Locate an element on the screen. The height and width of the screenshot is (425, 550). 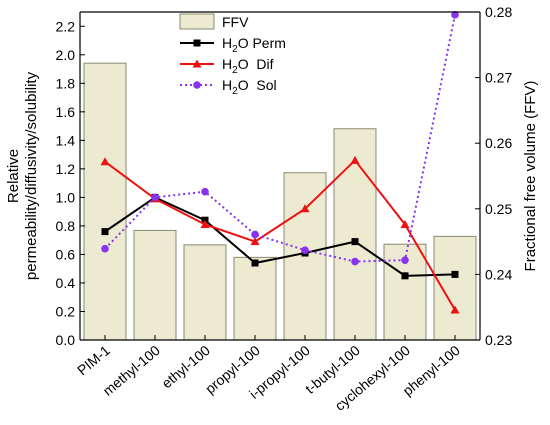
legend-item-perm: H2O Perm is located at coordinates (233, 45).